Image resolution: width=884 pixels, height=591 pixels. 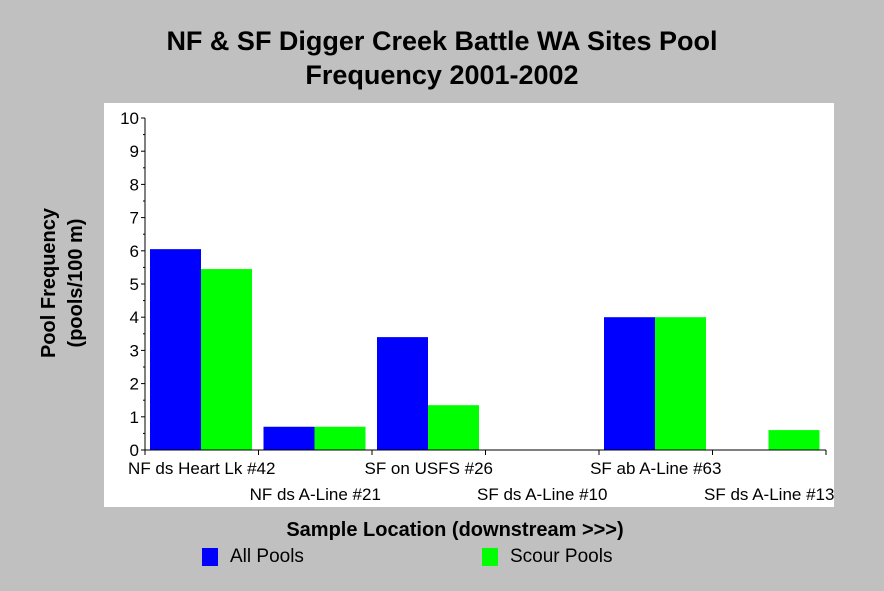 I want to click on x-axis-label: Sample Location (downstream >>>), so click(x=454, y=530).